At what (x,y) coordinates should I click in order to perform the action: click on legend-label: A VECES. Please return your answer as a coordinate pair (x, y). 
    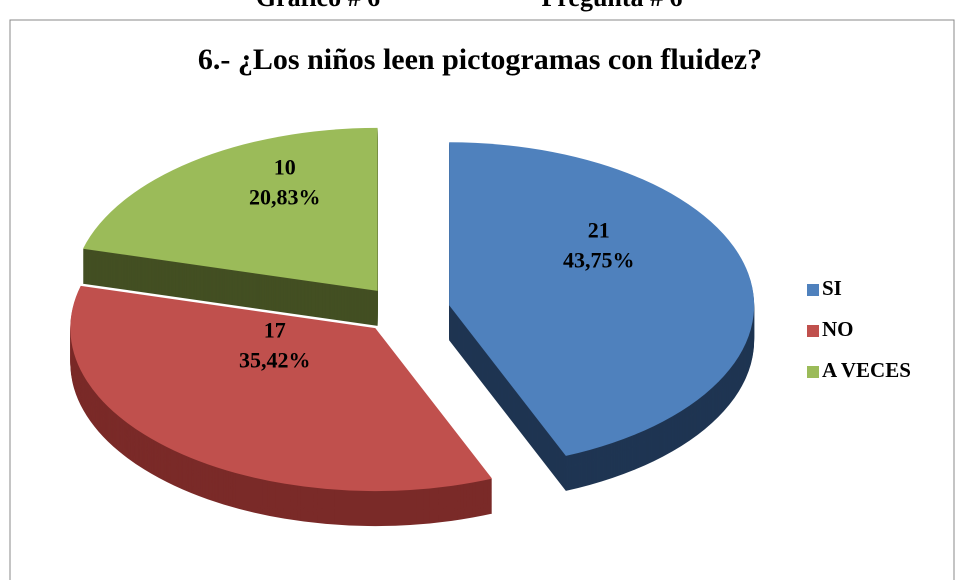
    Looking at the image, I should click on (866, 370).